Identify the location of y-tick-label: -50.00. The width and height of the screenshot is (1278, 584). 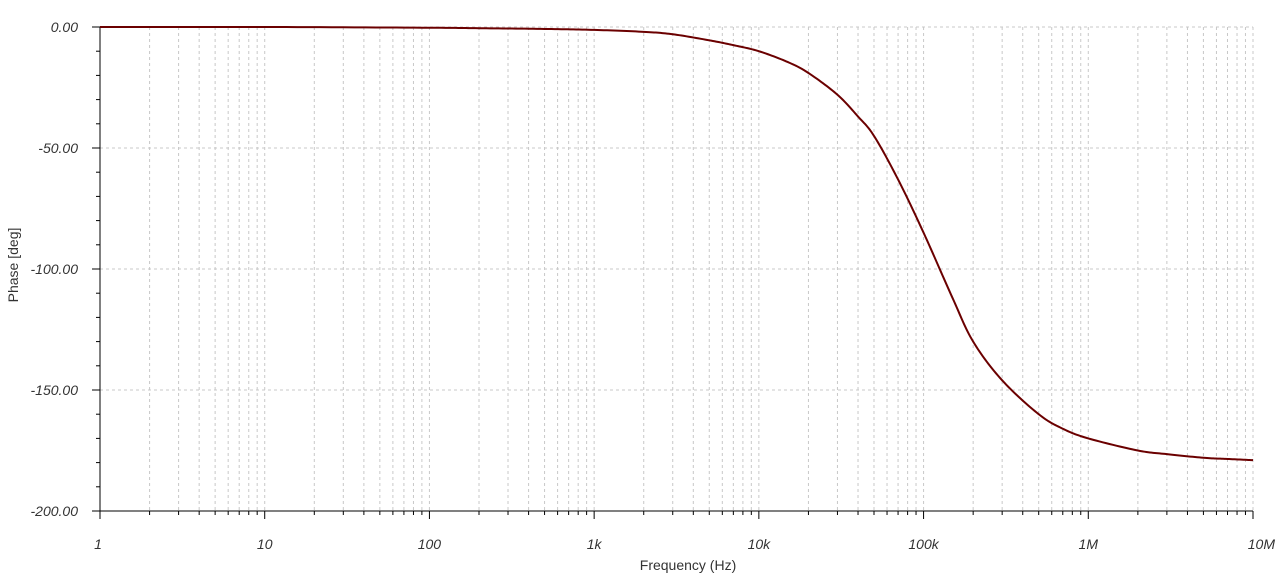
(58, 148).